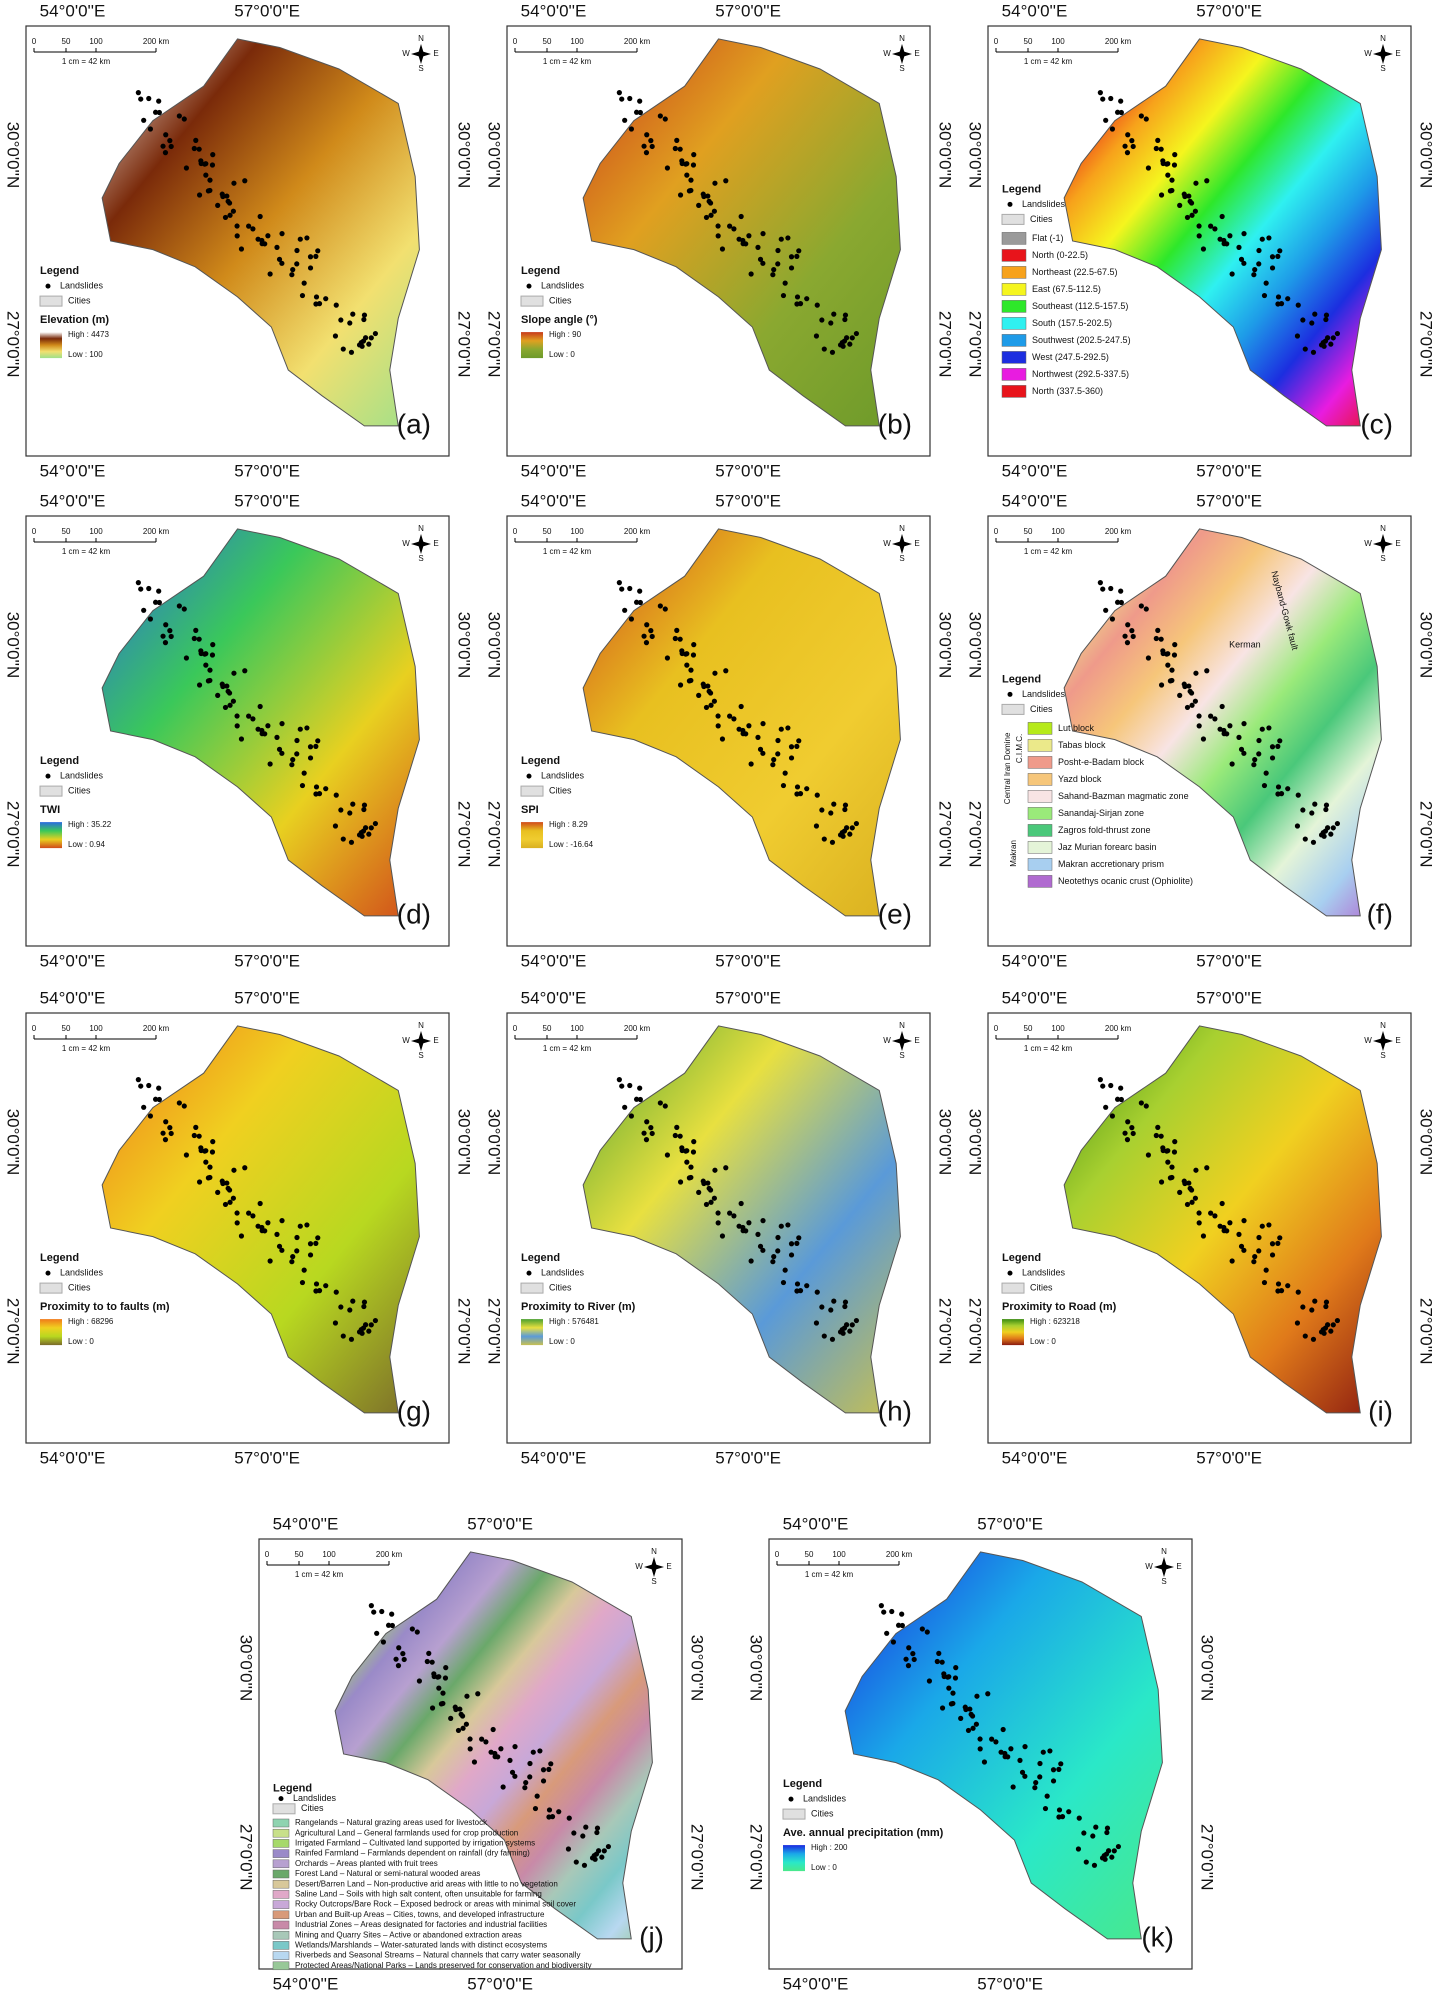  Describe the element at coordinates (1101, 762) in the screenshot. I see `legend-label: Posht-e-Badam block` at that location.